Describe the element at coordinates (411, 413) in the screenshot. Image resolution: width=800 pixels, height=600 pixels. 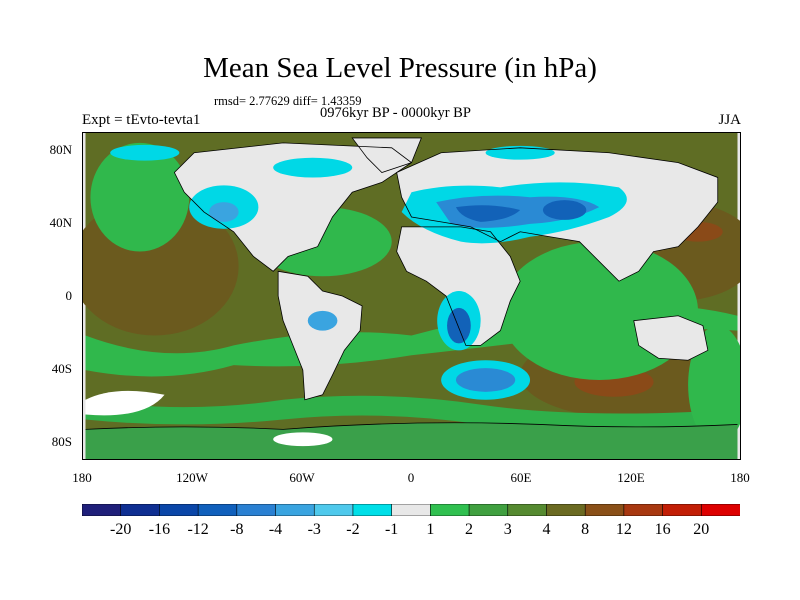
I see `antarctic-green-band` at that location.